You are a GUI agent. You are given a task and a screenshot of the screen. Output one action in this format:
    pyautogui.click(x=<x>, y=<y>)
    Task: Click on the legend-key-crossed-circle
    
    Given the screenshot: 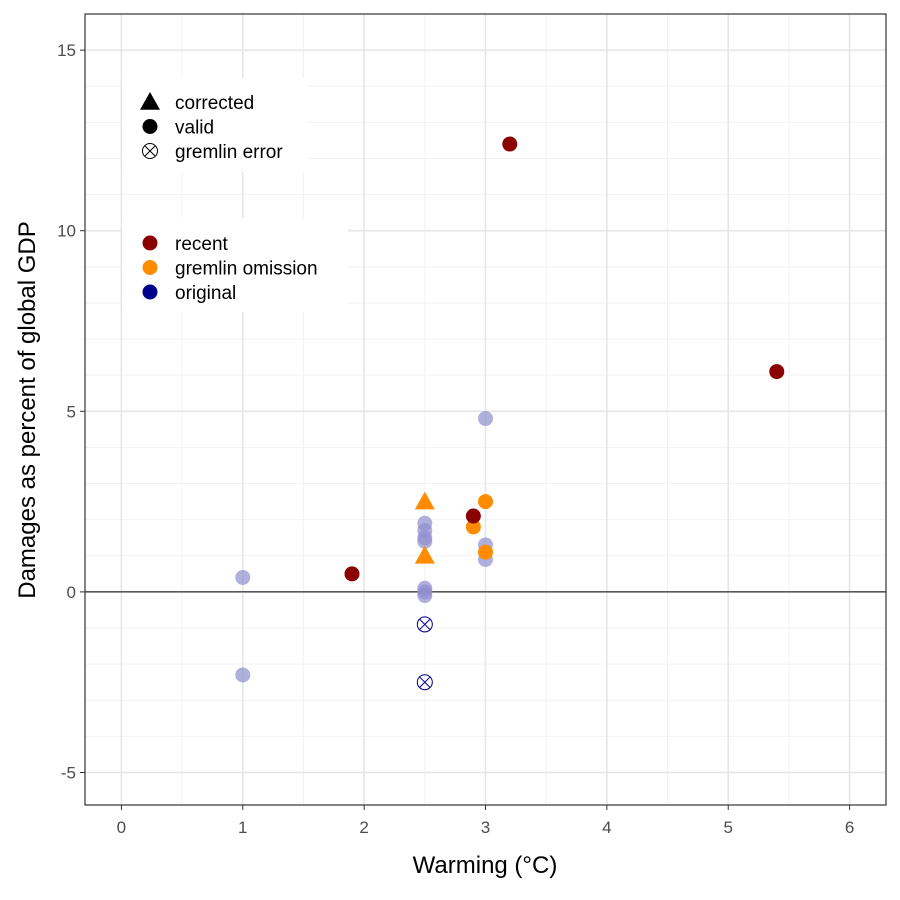 What is the action you would take?
    pyautogui.click(x=150, y=151)
    